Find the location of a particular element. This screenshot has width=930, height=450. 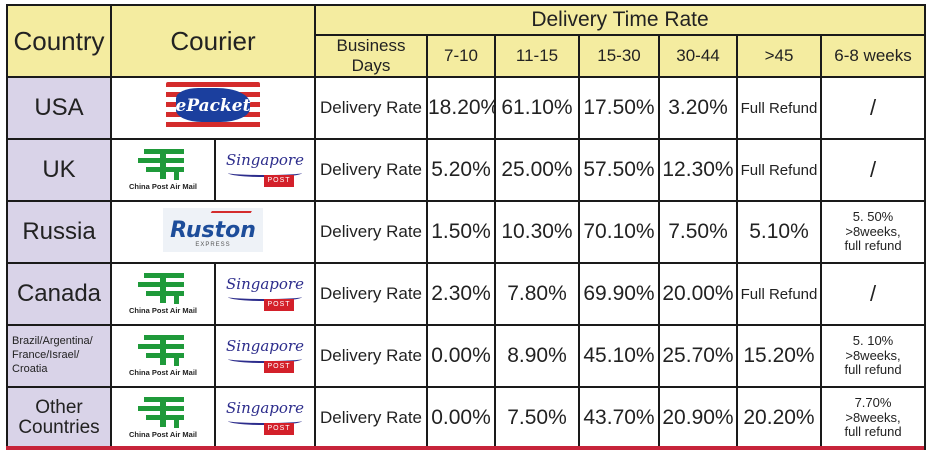

rate-value: 45.10% is located at coordinates (619, 356).